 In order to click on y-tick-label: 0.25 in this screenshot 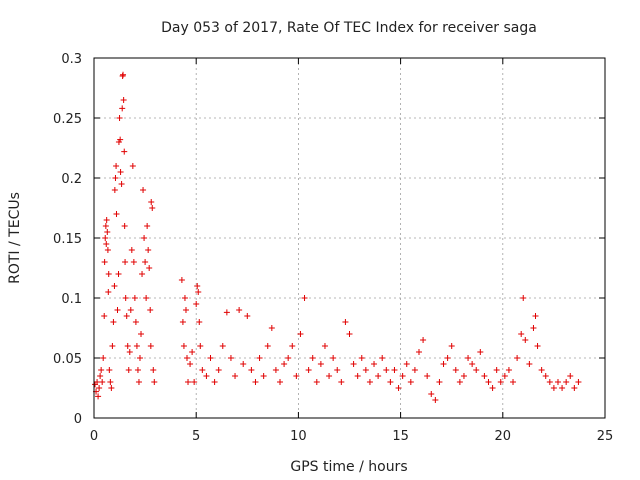, I will do `click(67, 119)`.